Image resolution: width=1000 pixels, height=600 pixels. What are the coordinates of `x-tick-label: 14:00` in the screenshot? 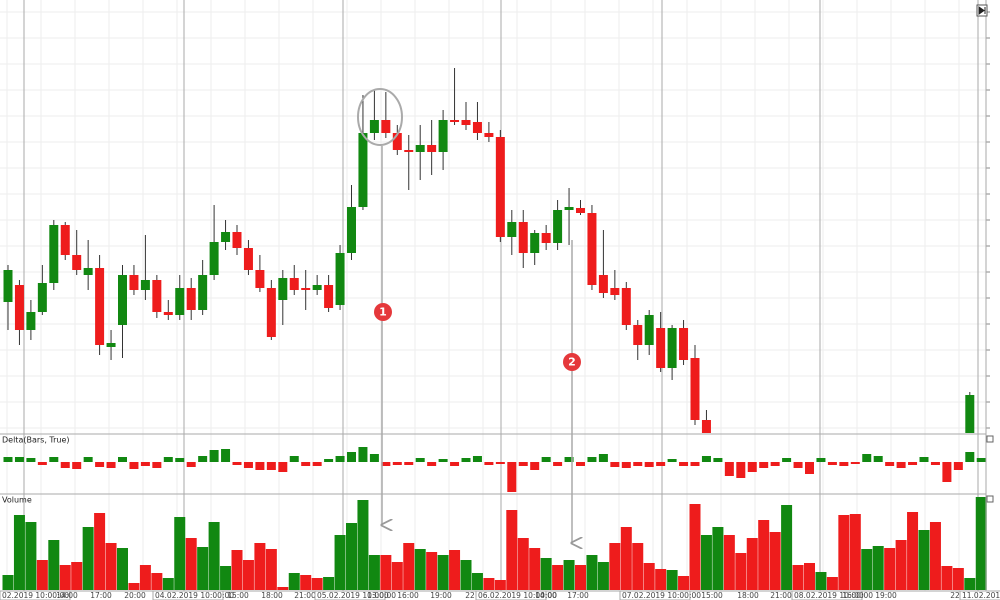 It's located at (546, 595).